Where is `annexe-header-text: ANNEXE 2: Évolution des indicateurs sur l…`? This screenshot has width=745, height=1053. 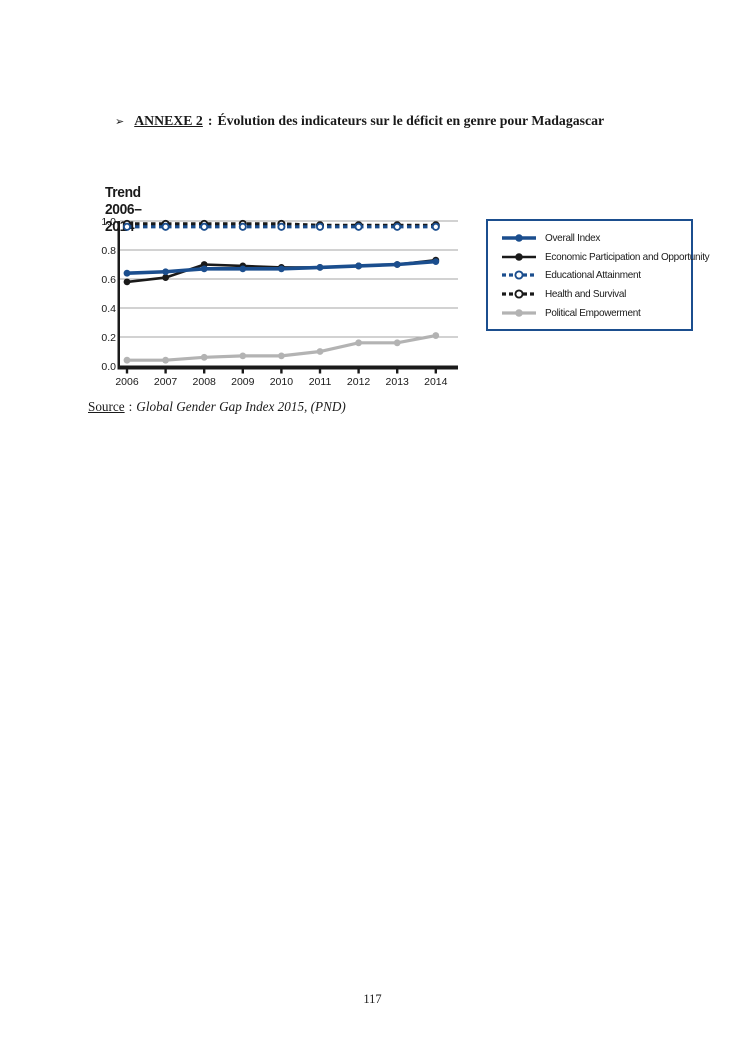
annexe-header-text: ANNEXE 2: Évolution des indicateurs sur l… is located at coordinates (369, 121).